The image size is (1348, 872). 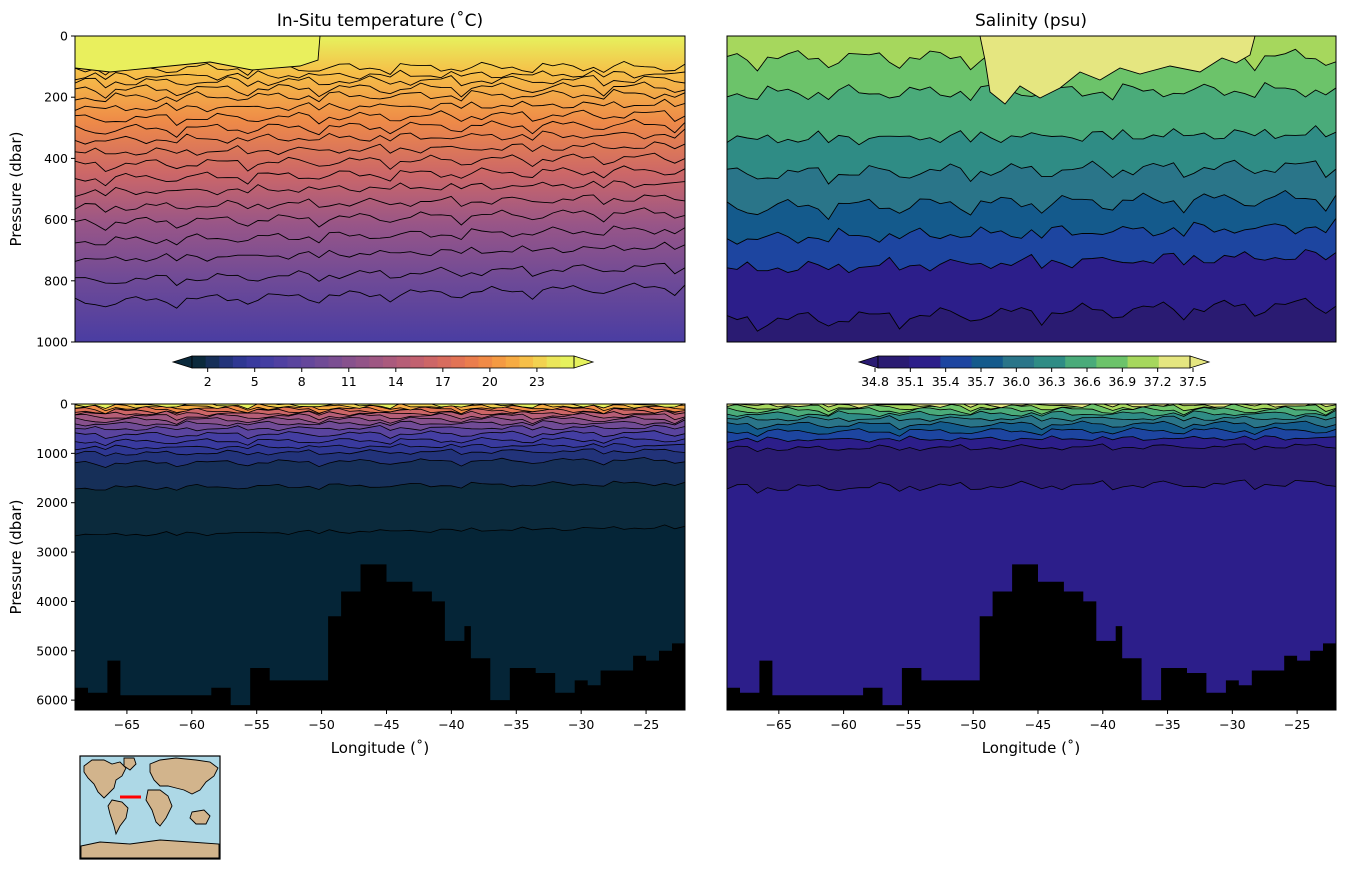 What do you see at coordinates (1167, 724) in the screenshot?
I see `deep-x-right-ticklabel--35: −35` at bounding box center [1167, 724].